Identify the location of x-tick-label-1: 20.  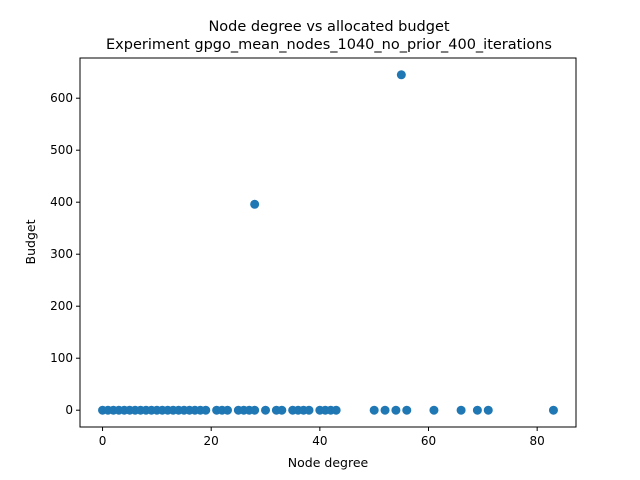
(211, 441).